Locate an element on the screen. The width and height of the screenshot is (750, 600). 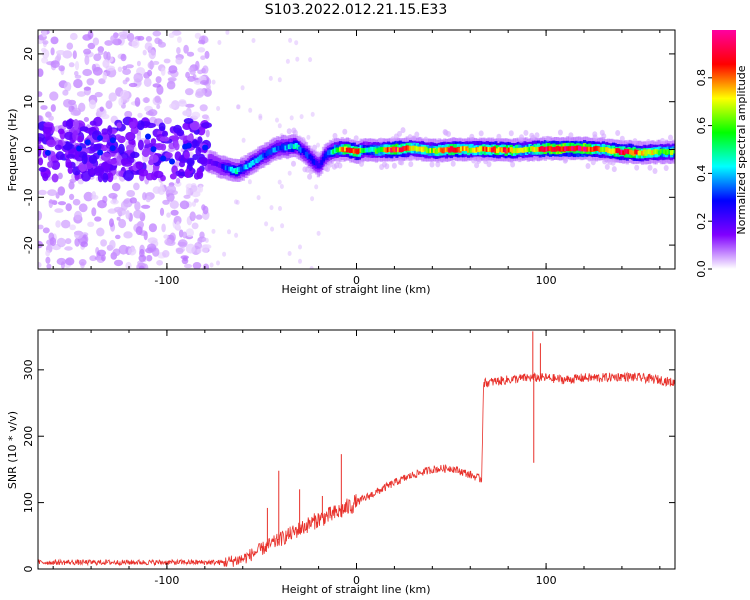
snr-ytick-label: 0 is located at coordinates (28, 569).